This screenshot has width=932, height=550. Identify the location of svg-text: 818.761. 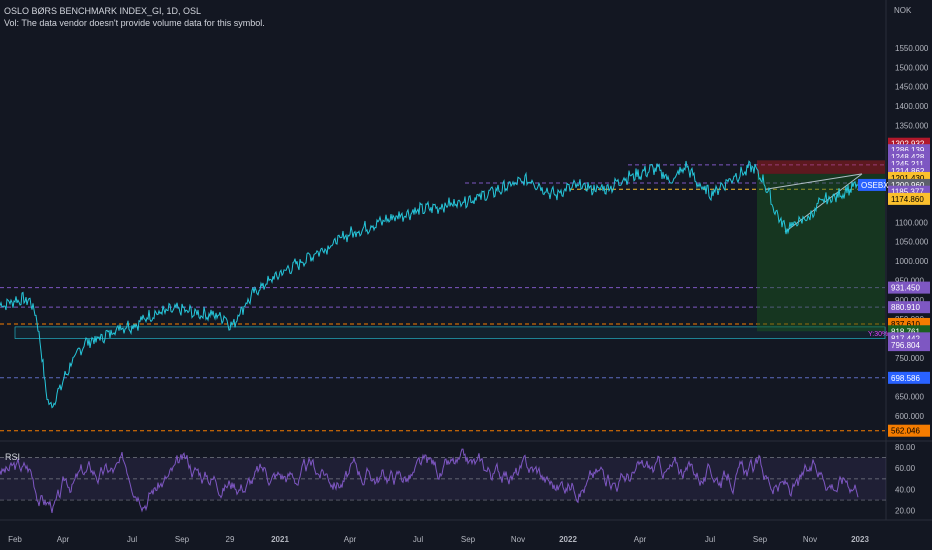
(905, 331).